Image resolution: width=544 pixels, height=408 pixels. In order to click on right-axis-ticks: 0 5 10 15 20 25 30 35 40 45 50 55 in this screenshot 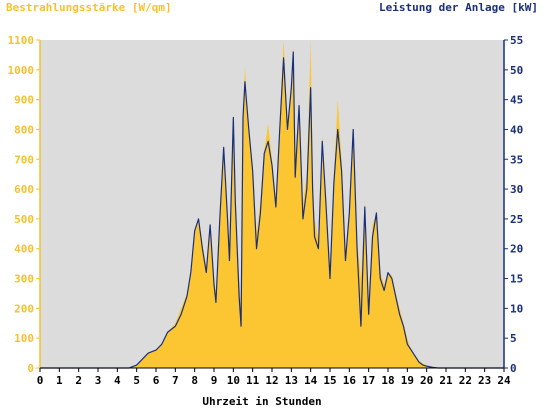, I will do `click(513, 204)`.